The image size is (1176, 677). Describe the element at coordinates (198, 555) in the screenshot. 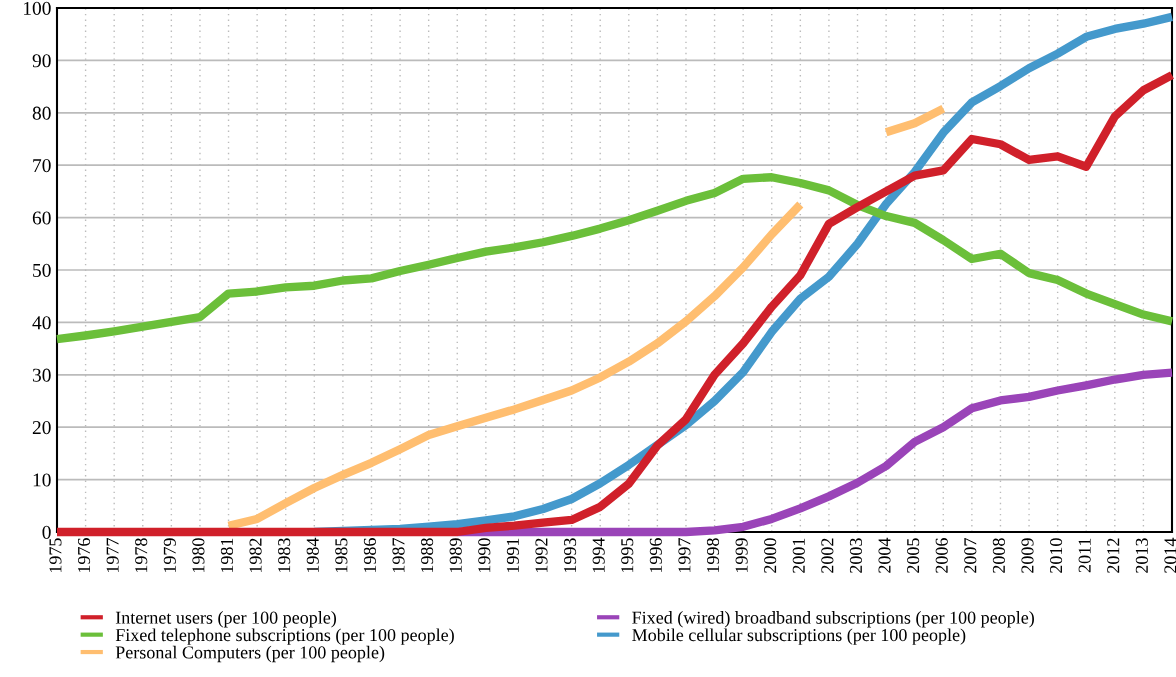

I see `x-tick-label: 1980` at that location.